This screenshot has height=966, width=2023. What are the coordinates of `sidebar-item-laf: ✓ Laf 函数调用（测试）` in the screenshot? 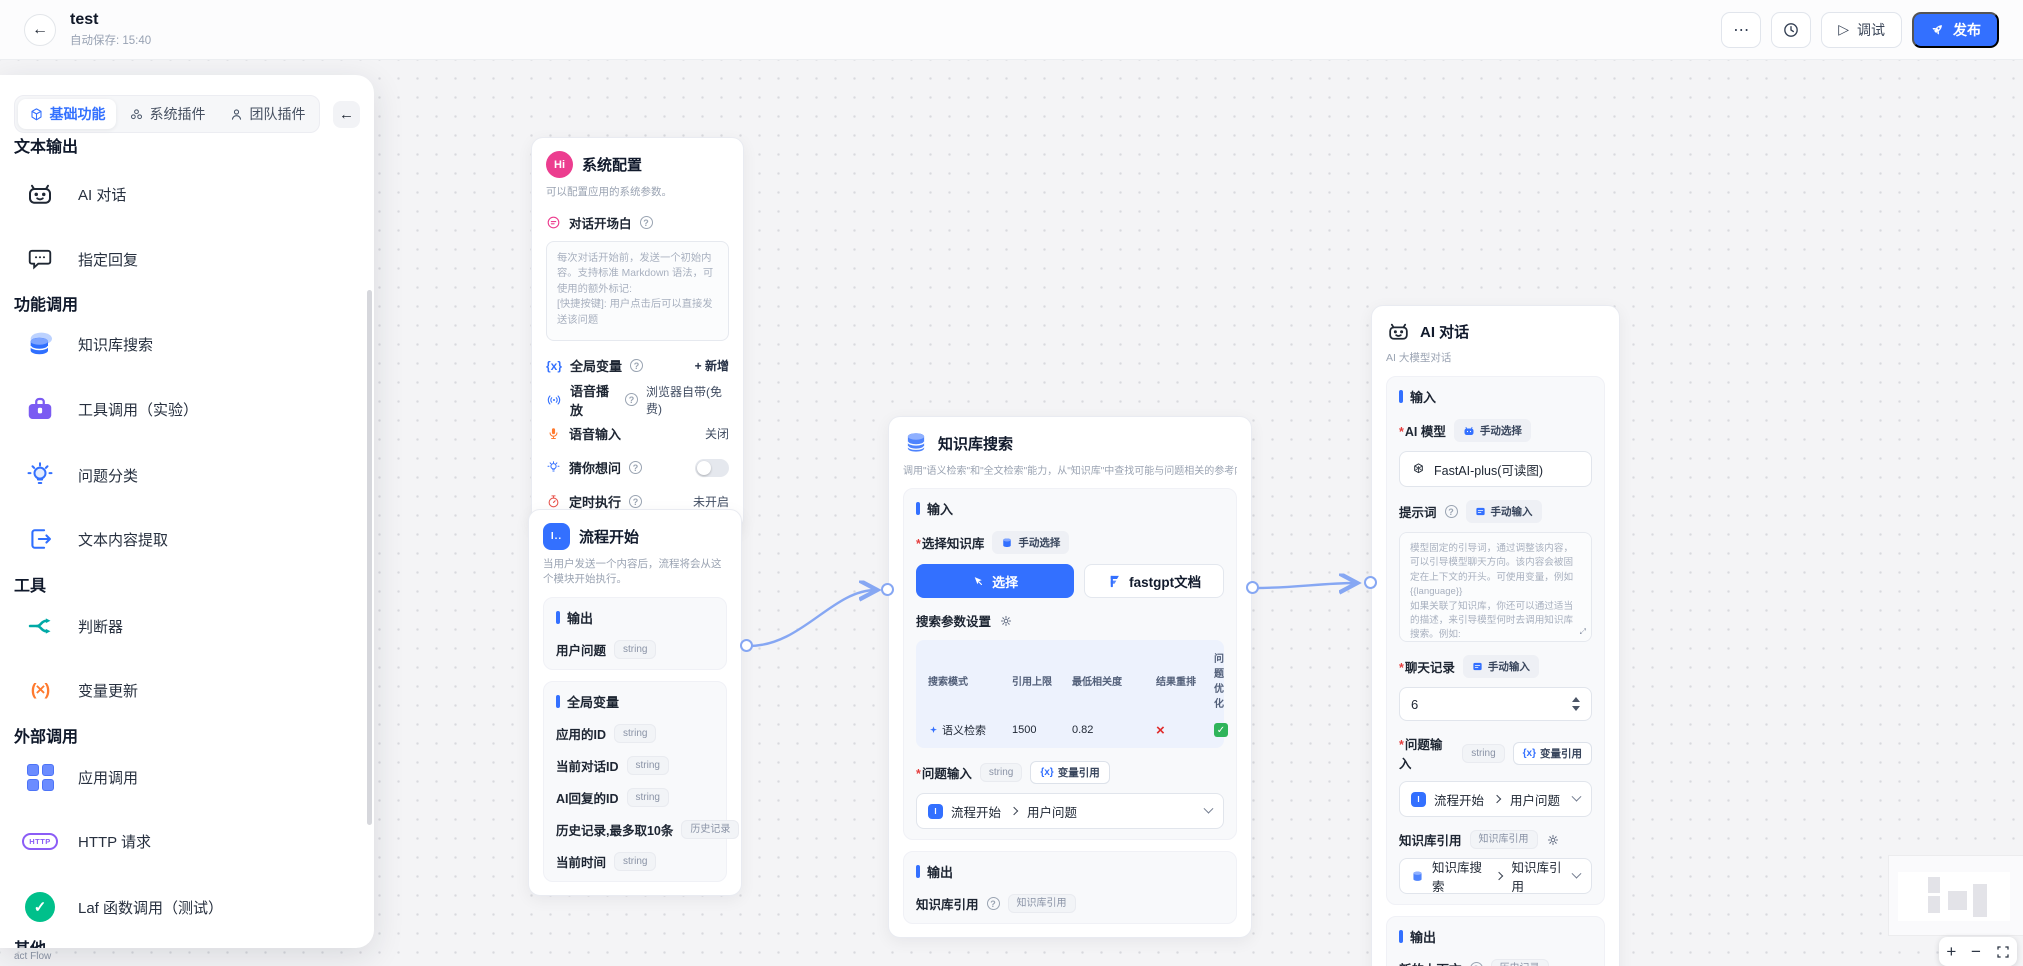 It's located at (122, 907).